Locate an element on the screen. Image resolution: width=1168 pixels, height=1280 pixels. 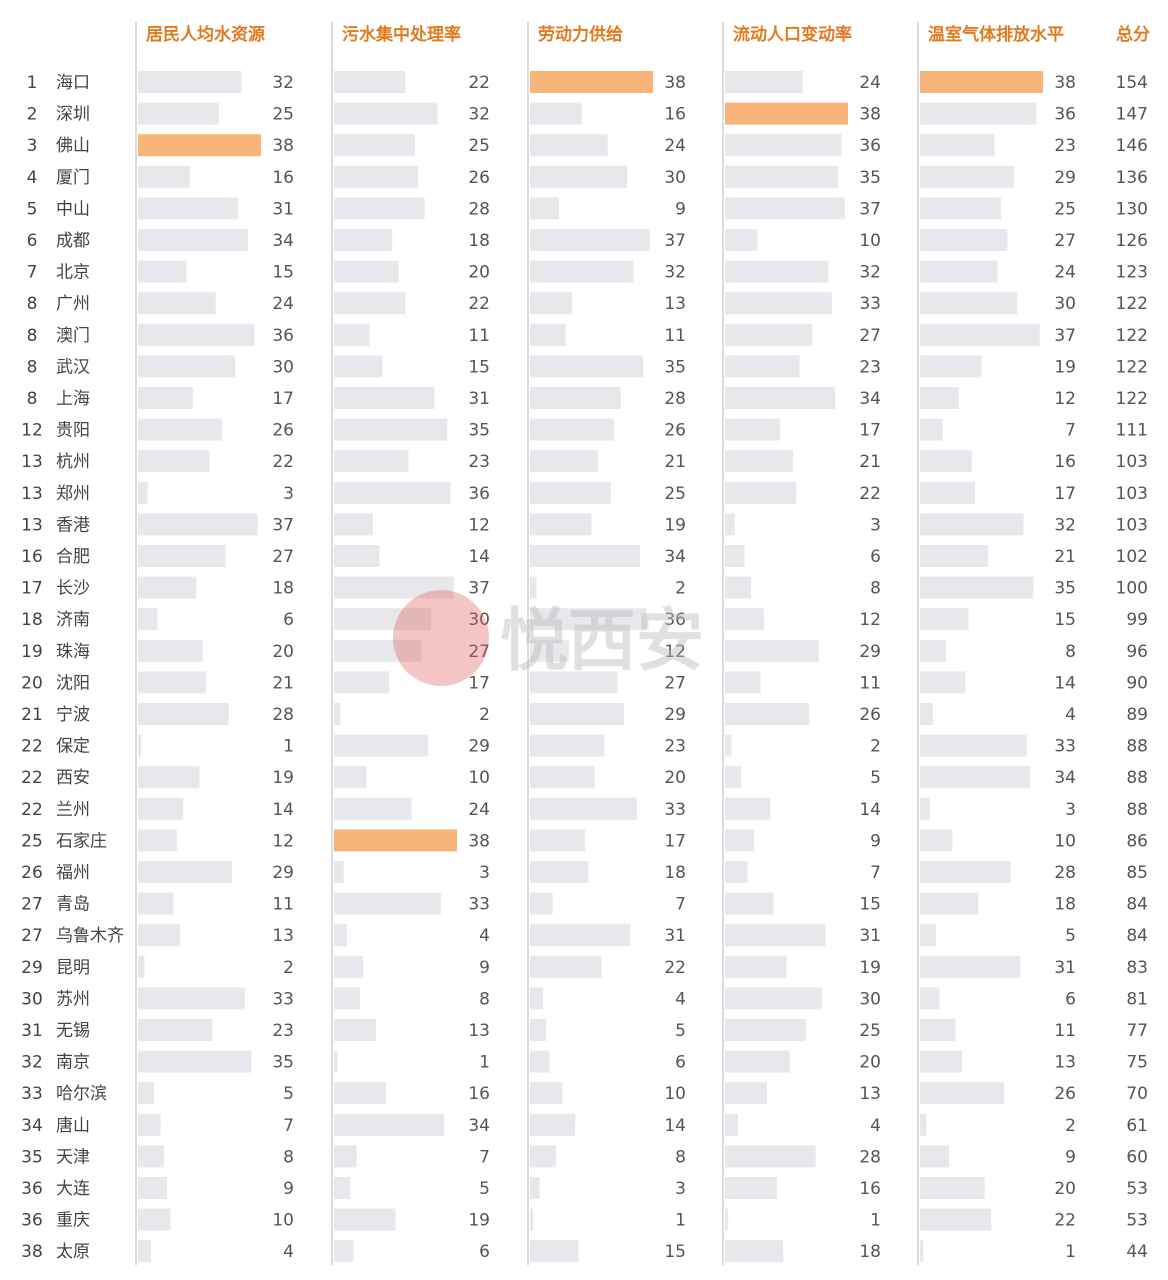
table-row: 22 保定 1 29 23 2 33 88 is located at coordinates (584, 745).